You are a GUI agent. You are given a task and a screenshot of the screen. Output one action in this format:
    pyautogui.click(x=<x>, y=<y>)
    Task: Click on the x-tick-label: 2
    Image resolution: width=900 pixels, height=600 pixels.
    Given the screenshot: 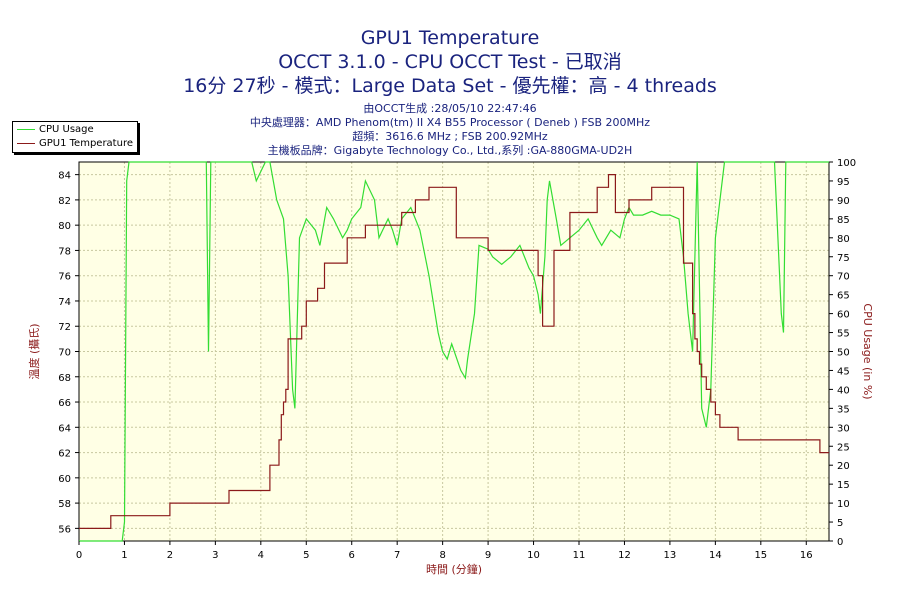 What is the action you would take?
    pyautogui.click(x=170, y=555)
    